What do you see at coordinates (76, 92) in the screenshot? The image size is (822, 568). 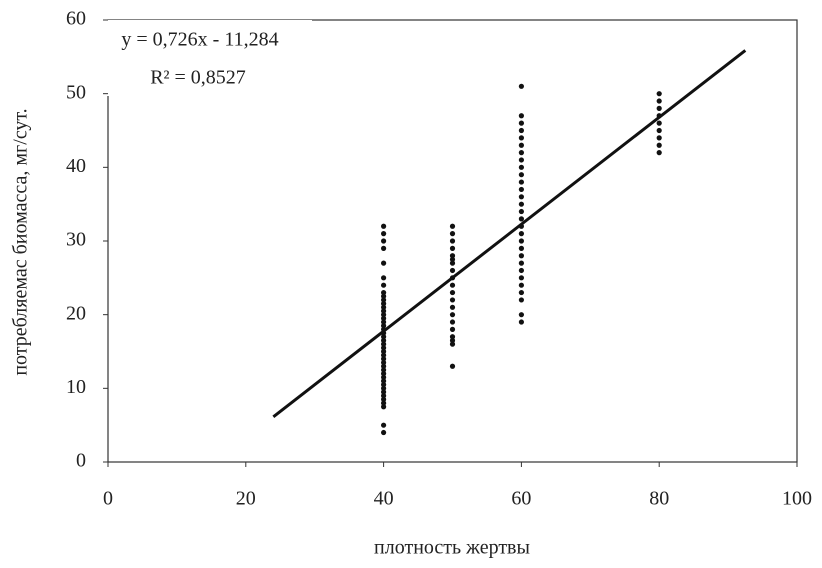 I see `y-tick-label: 50` at bounding box center [76, 92].